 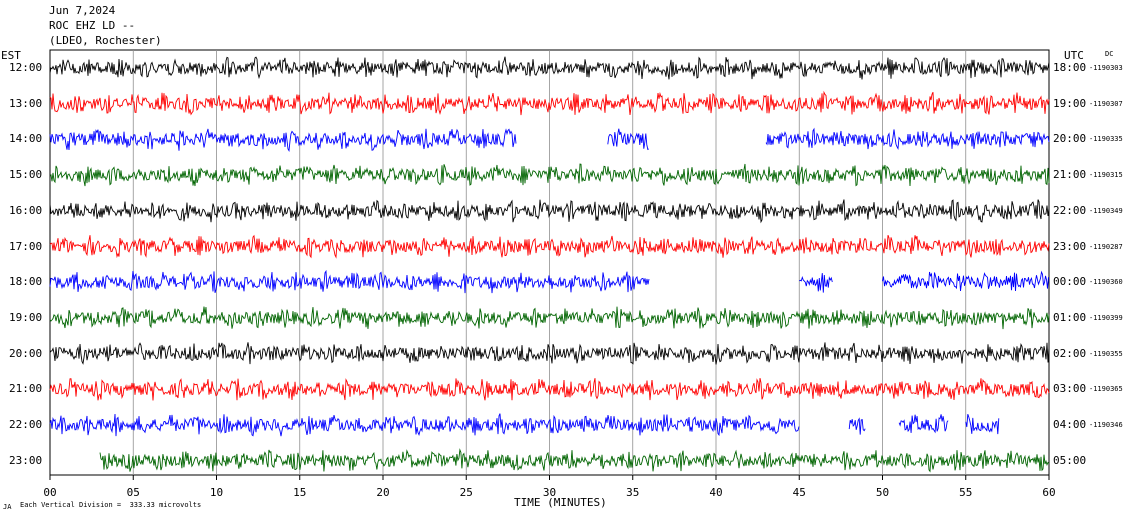 What do you see at coordinates (965, 281) in the screenshot?
I see `trace-18:00-seg2` at bounding box center [965, 281].